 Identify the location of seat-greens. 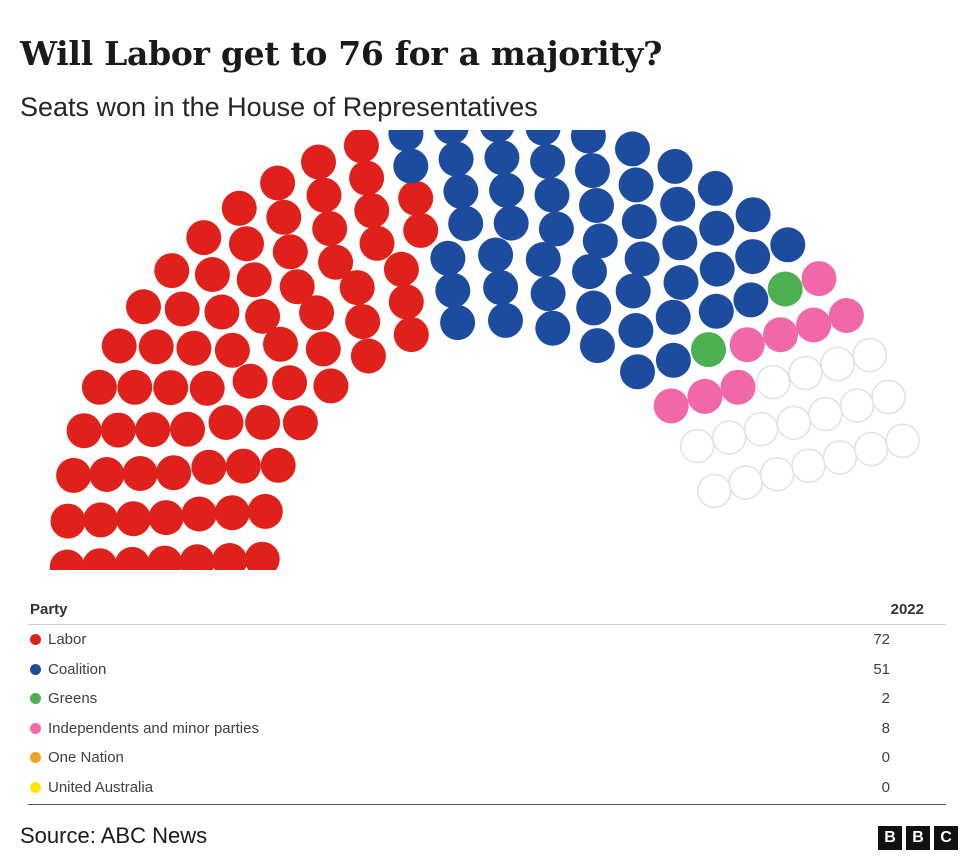
(785, 289).